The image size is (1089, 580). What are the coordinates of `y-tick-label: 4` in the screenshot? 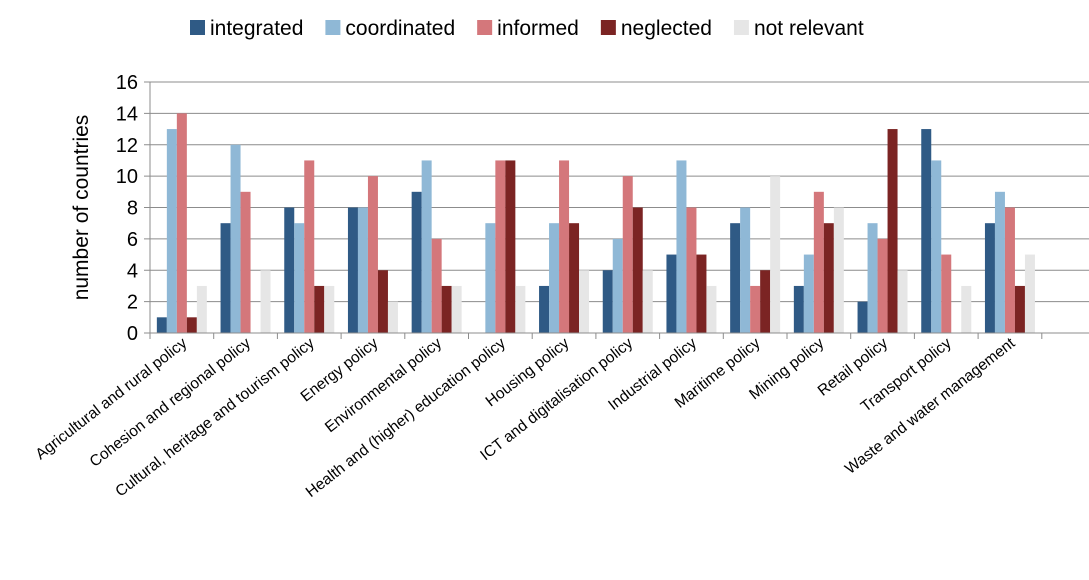 It's located at (132, 271).